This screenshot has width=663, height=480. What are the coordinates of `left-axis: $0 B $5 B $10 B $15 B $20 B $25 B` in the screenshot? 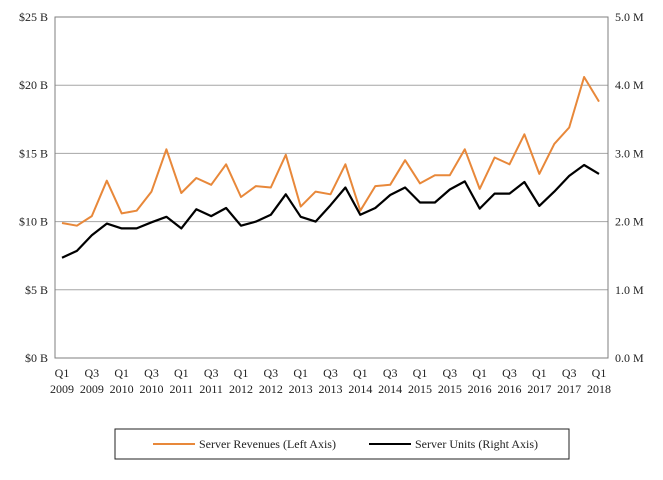 It's located at (33, 187).